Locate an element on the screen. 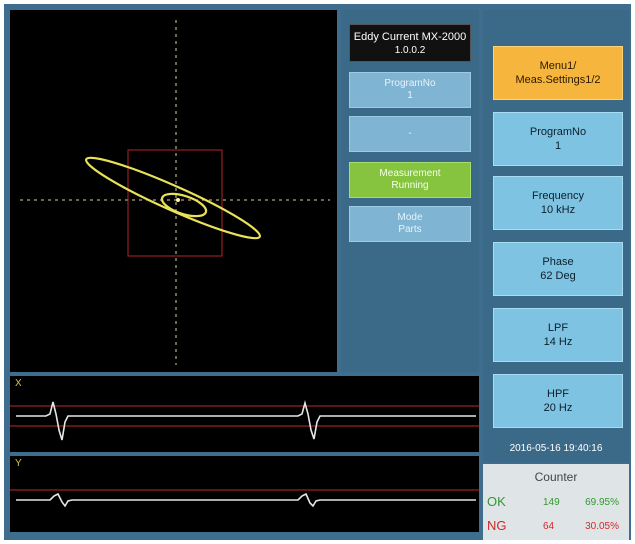 The width and height of the screenshot is (635, 544). device-title-box: Eddy Current MX-2000 1.0.0.2 is located at coordinates (410, 43).